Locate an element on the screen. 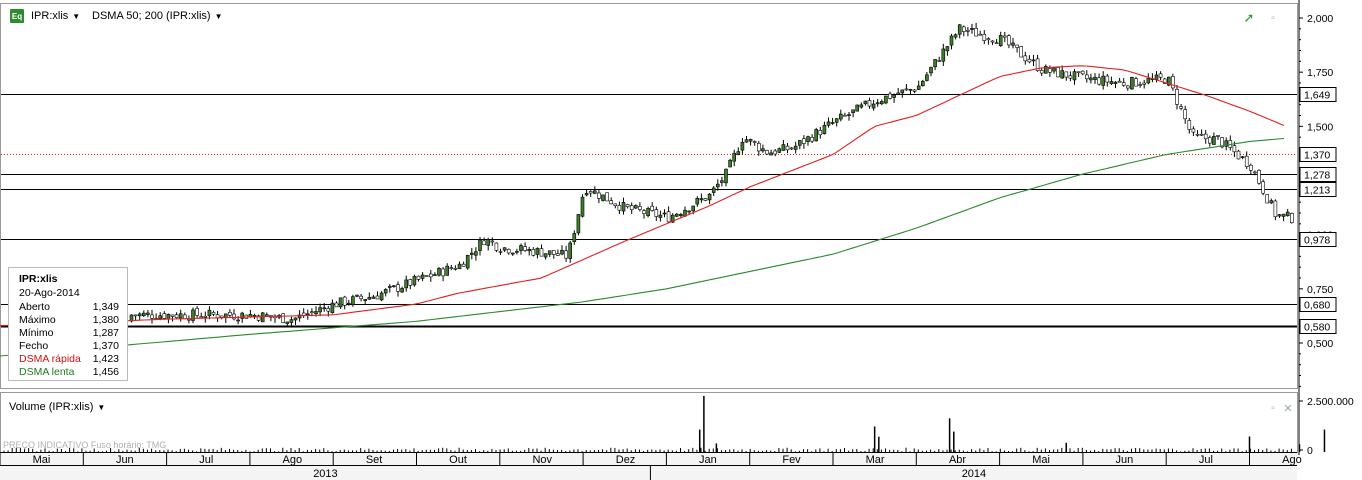 The width and height of the screenshot is (1362, 480). info-date: 20-Ago-2014 is located at coordinates (49, 293).